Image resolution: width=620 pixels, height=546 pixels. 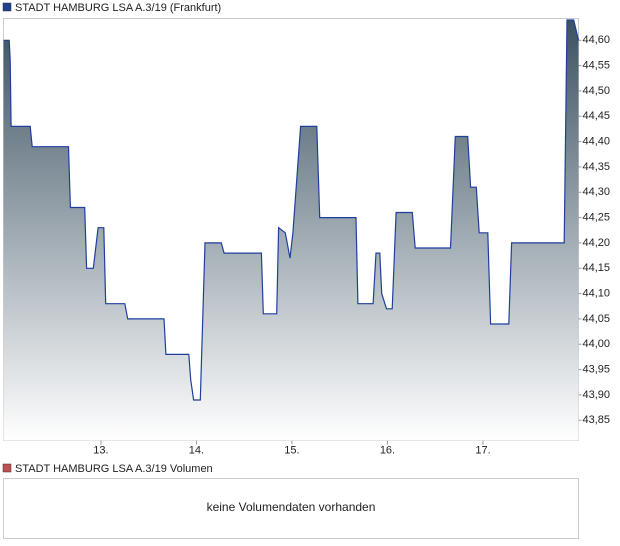 I want to click on volume-message: keine Volumendaten vorhanden, so click(x=291, y=507).